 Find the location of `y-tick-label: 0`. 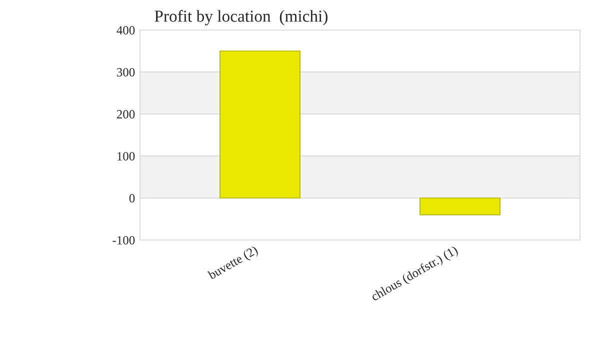

y-tick-label: 0 is located at coordinates (132, 198).